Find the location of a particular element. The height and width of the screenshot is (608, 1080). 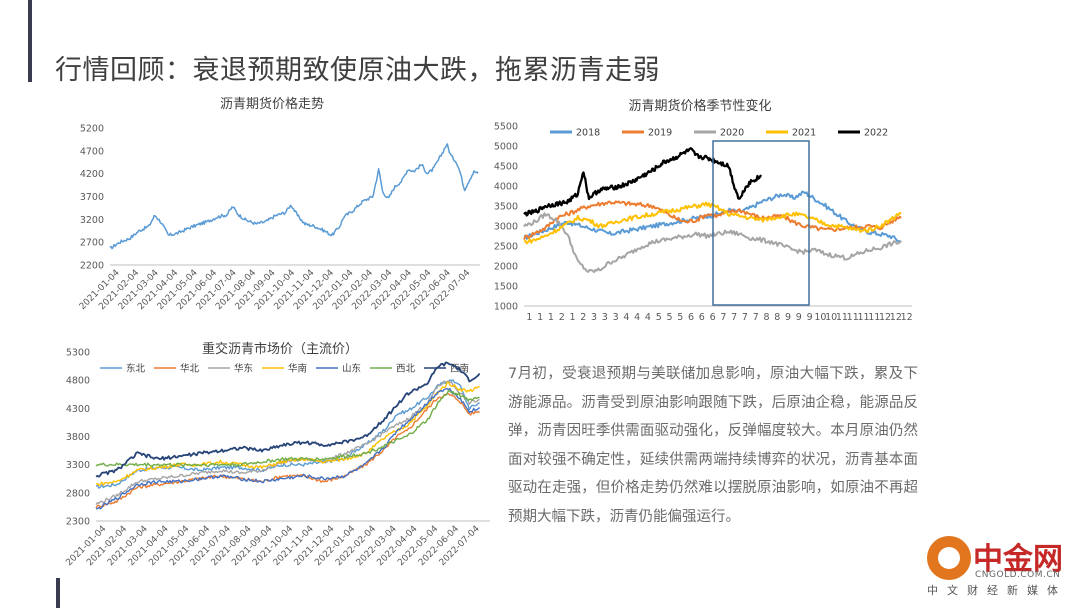

y-tick-label: 3300 is located at coordinates (78, 465).